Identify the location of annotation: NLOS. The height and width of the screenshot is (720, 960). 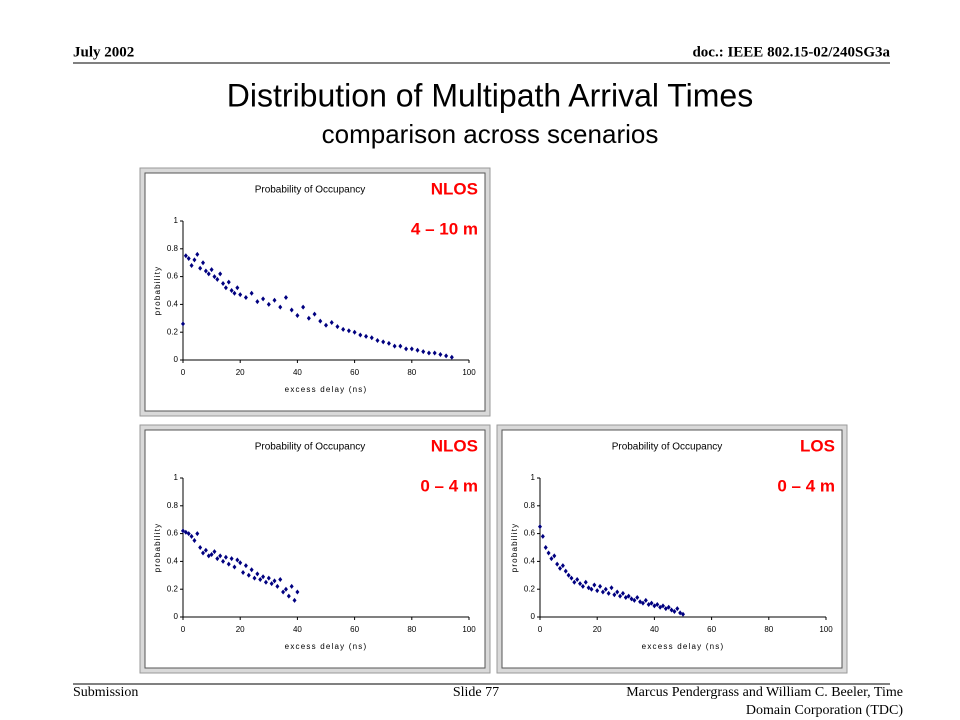
(454, 188).